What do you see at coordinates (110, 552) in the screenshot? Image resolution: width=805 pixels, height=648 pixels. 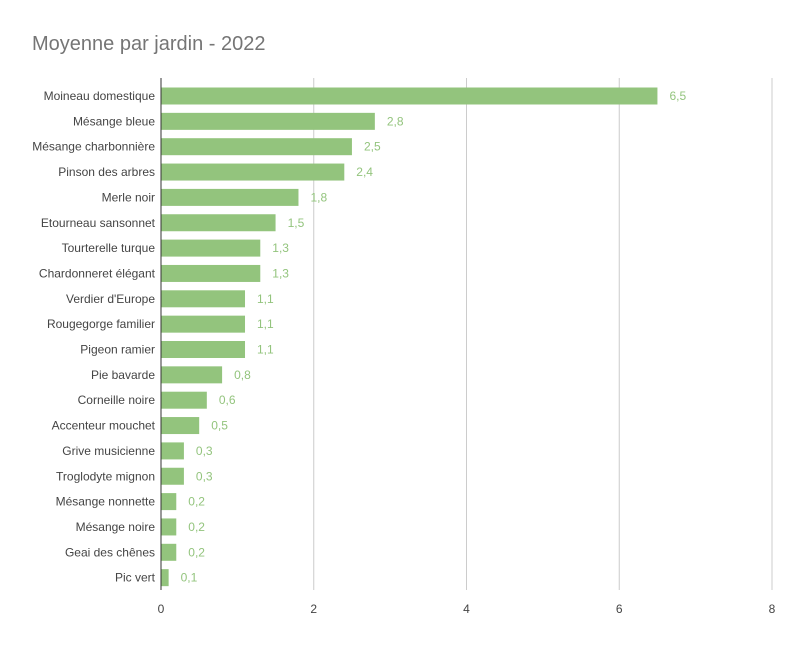 I see `category-label: Geai des chênes` at bounding box center [110, 552].